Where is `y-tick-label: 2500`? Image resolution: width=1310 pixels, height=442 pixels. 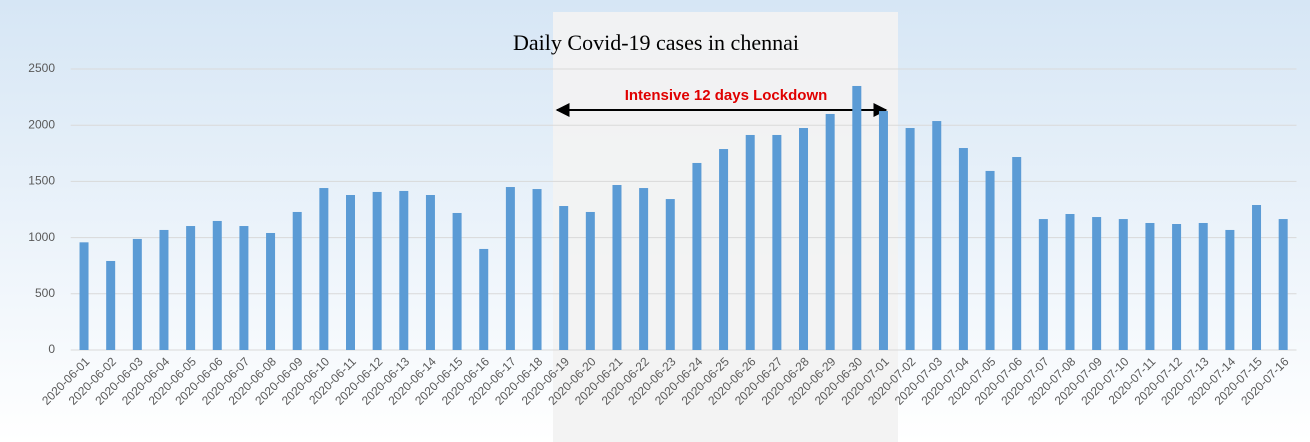
y-tick-label: 2500 is located at coordinates (41, 68).